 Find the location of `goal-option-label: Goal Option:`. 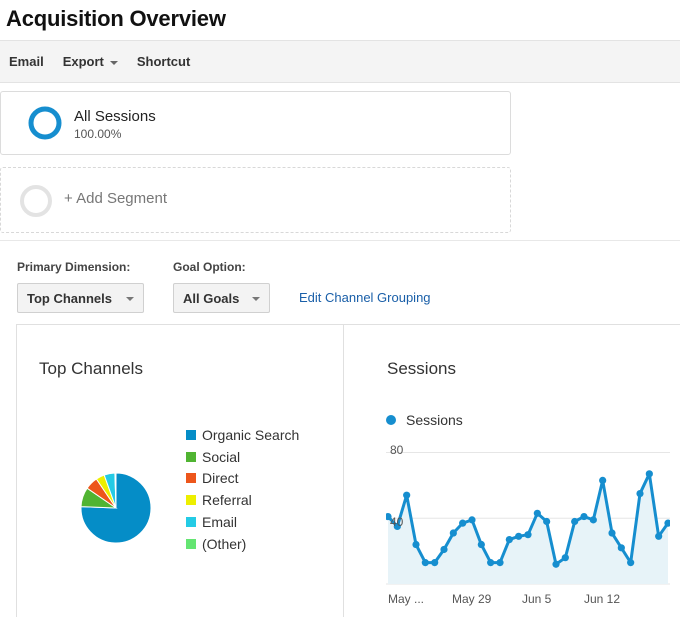

goal-option-label: Goal Option: is located at coordinates (209, 267).